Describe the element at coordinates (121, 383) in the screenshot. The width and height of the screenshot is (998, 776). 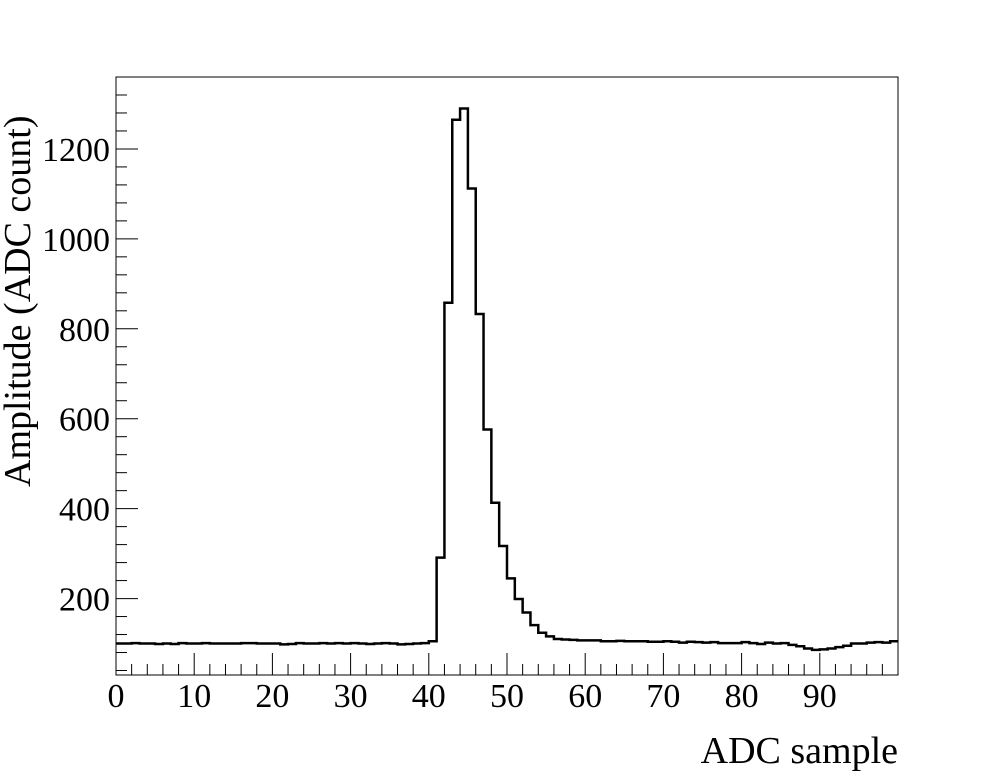
I see `y-minor-ticks` at that location.